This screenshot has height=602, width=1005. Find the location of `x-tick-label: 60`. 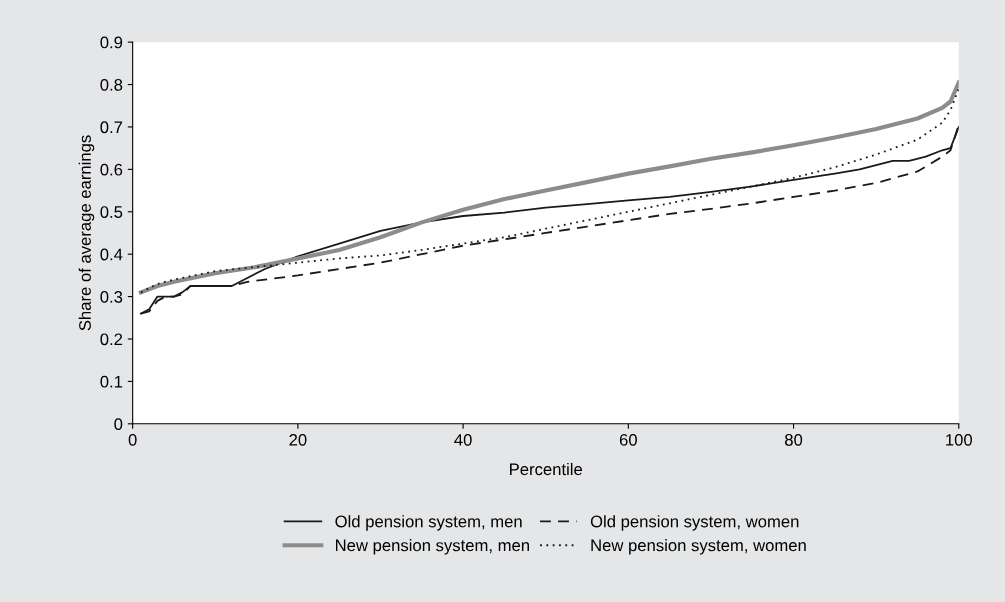

x-tick-label: 60 is located at coordinates (628, 439).